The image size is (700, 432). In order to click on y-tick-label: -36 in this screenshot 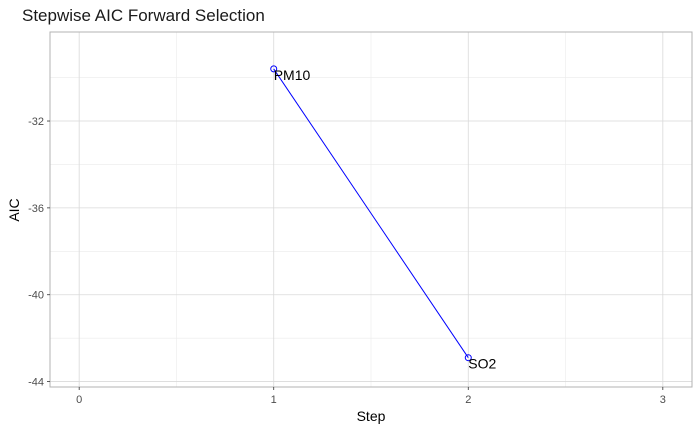, I will do `click(36, 209)`.